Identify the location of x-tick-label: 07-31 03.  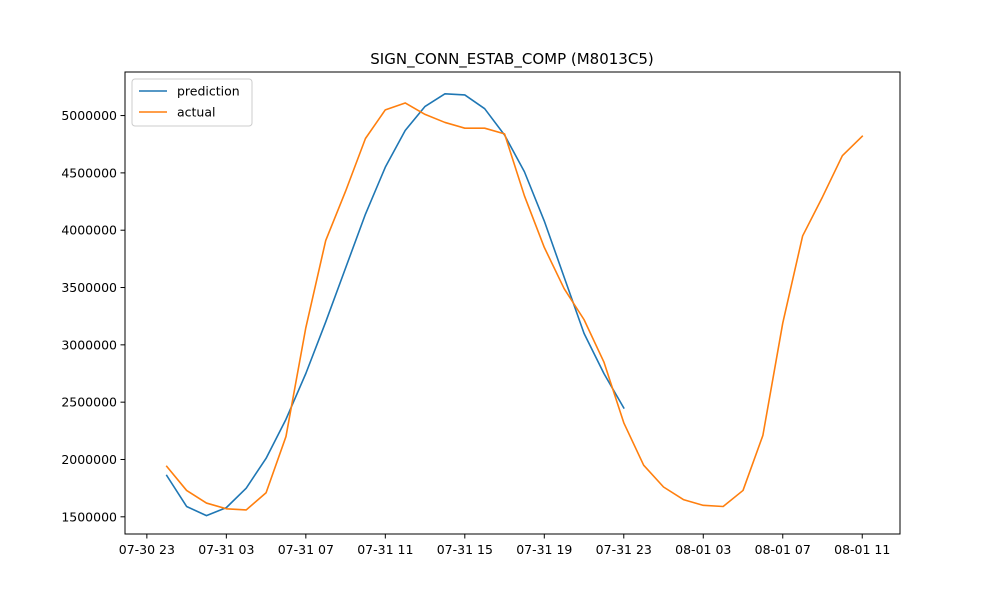
(226, 549).